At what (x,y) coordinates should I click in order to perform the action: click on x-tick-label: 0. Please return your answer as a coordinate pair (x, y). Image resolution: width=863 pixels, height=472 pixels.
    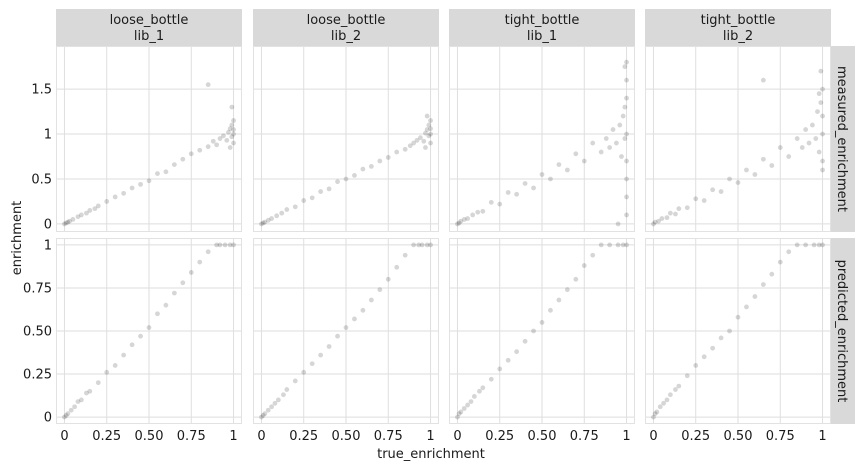
    Looking at the image, I should click on (457, 436).